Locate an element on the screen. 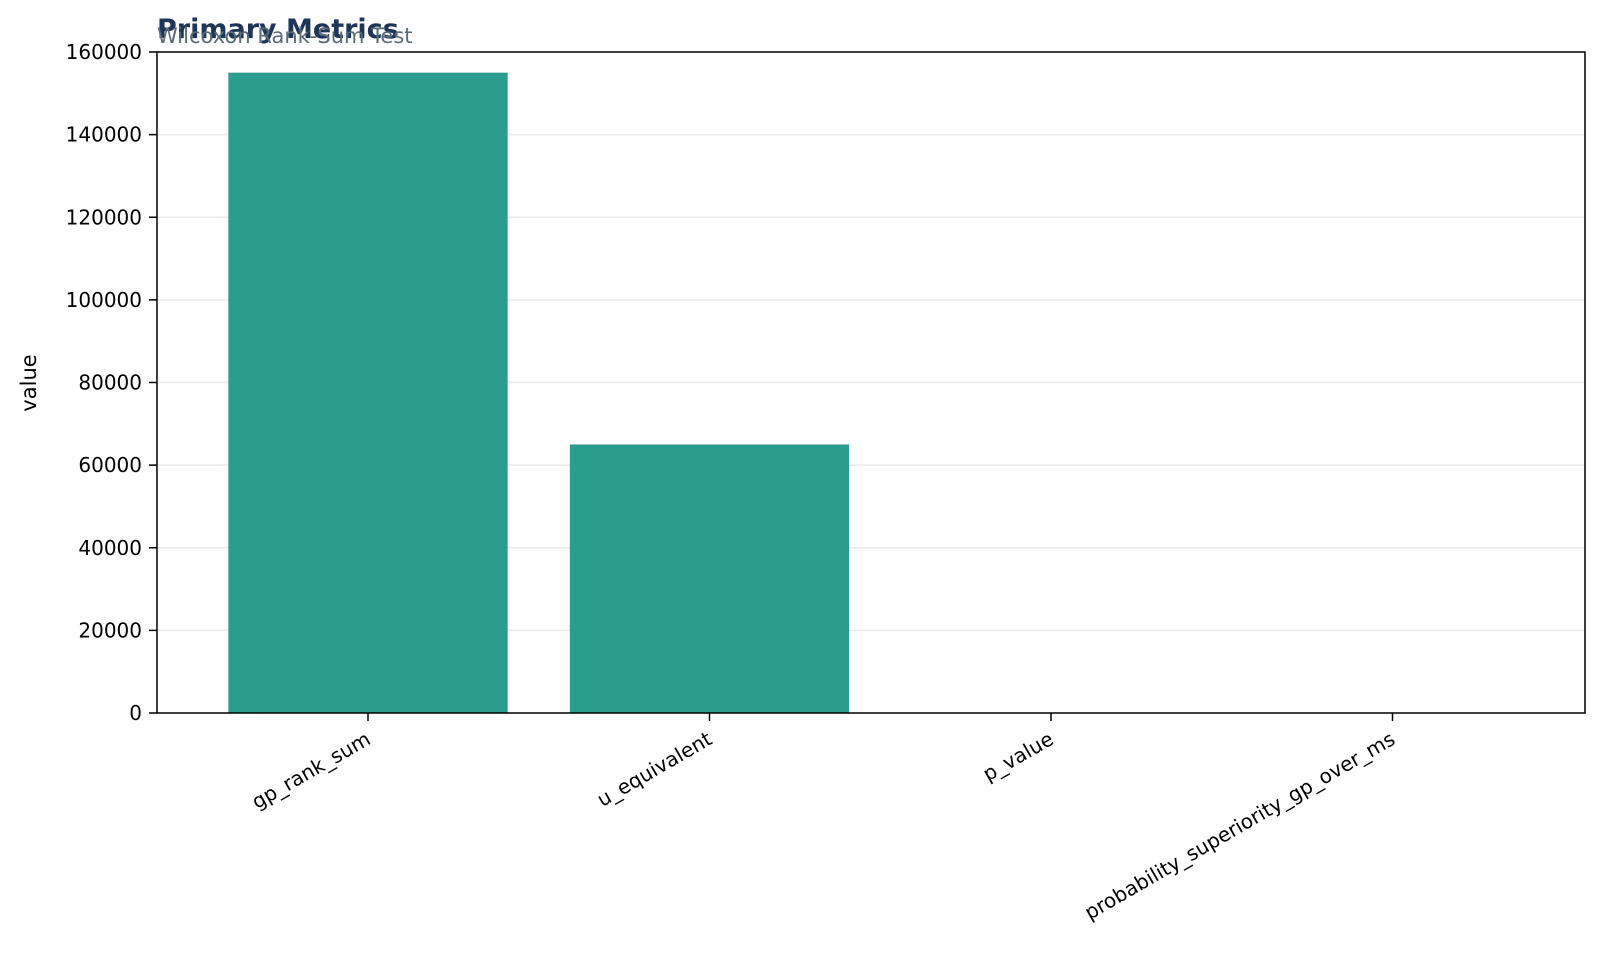  x-tick-label: u_equivalent is located at coordinates (654, 768).